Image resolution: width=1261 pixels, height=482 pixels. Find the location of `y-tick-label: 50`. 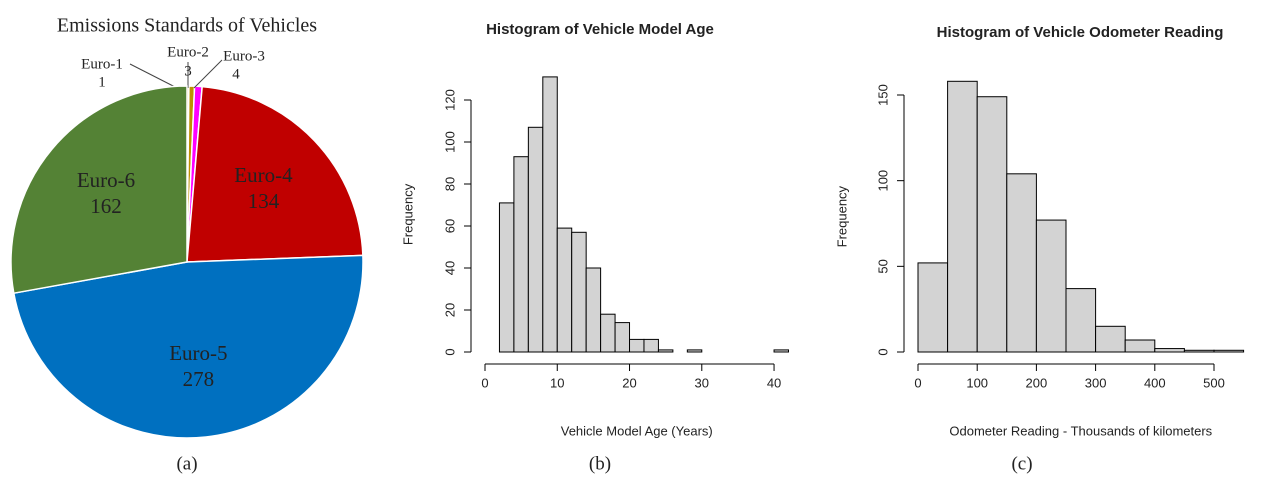

y-tick-label: 50 is located at coordinates (882, 266).